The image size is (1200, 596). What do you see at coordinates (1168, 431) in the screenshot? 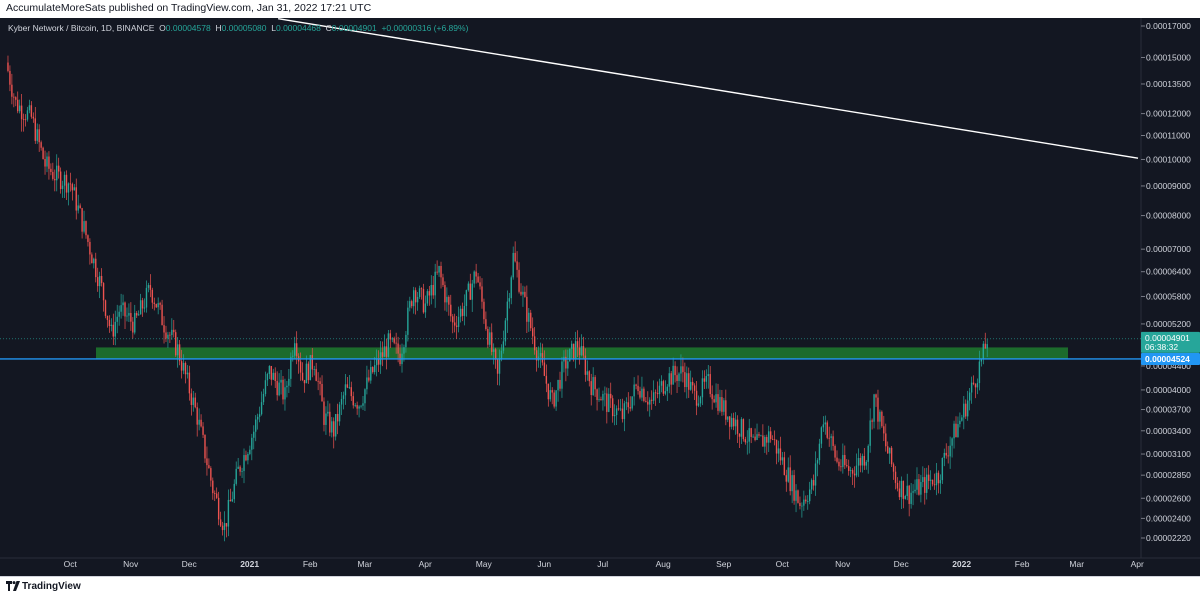
I see `y-tick-label: 0.00003400` at bounding box center [1168, 431].